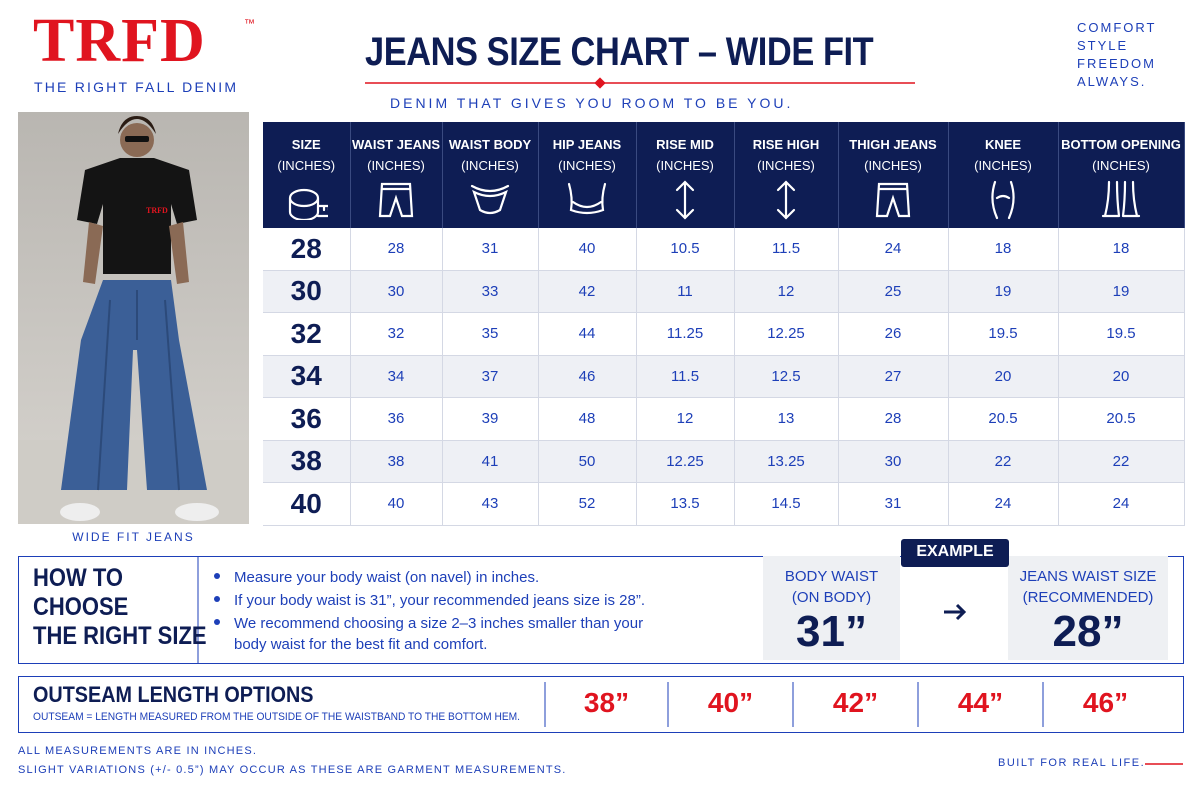  Describe the element at coordinates (855, 702) in the screenshot. I see `outseam-option: 42”` at that location.